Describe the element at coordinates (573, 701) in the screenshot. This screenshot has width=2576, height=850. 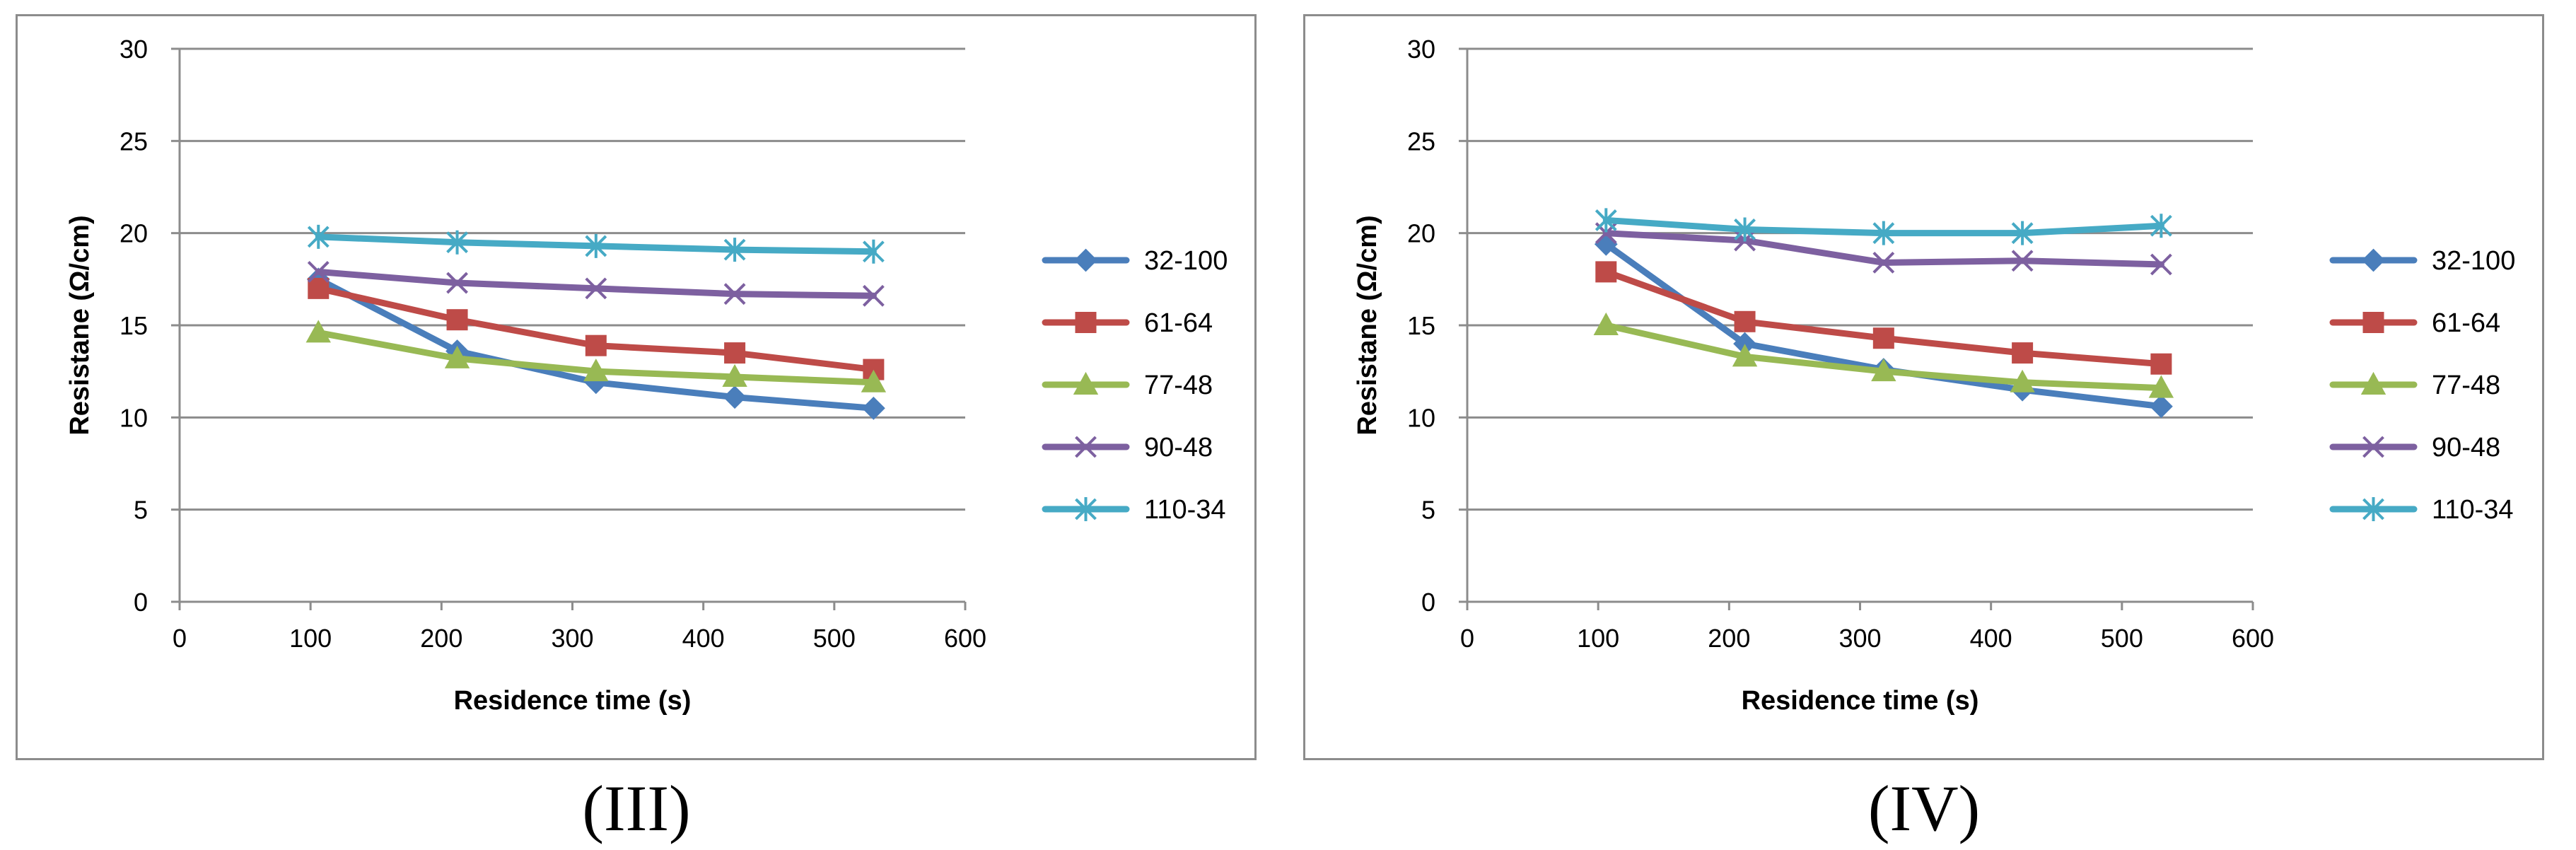
I see `x-axis-title: Residence time (s)` at that location.